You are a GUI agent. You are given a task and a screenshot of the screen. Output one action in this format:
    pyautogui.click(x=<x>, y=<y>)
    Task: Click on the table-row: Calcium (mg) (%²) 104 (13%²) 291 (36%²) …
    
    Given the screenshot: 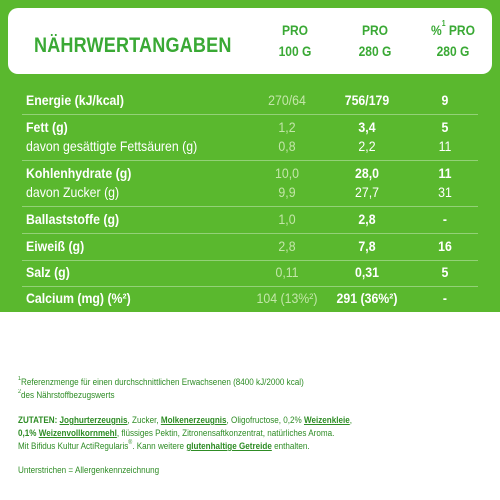 What is the action you would take?
    pyautogui.click(x=250, y=299)
    